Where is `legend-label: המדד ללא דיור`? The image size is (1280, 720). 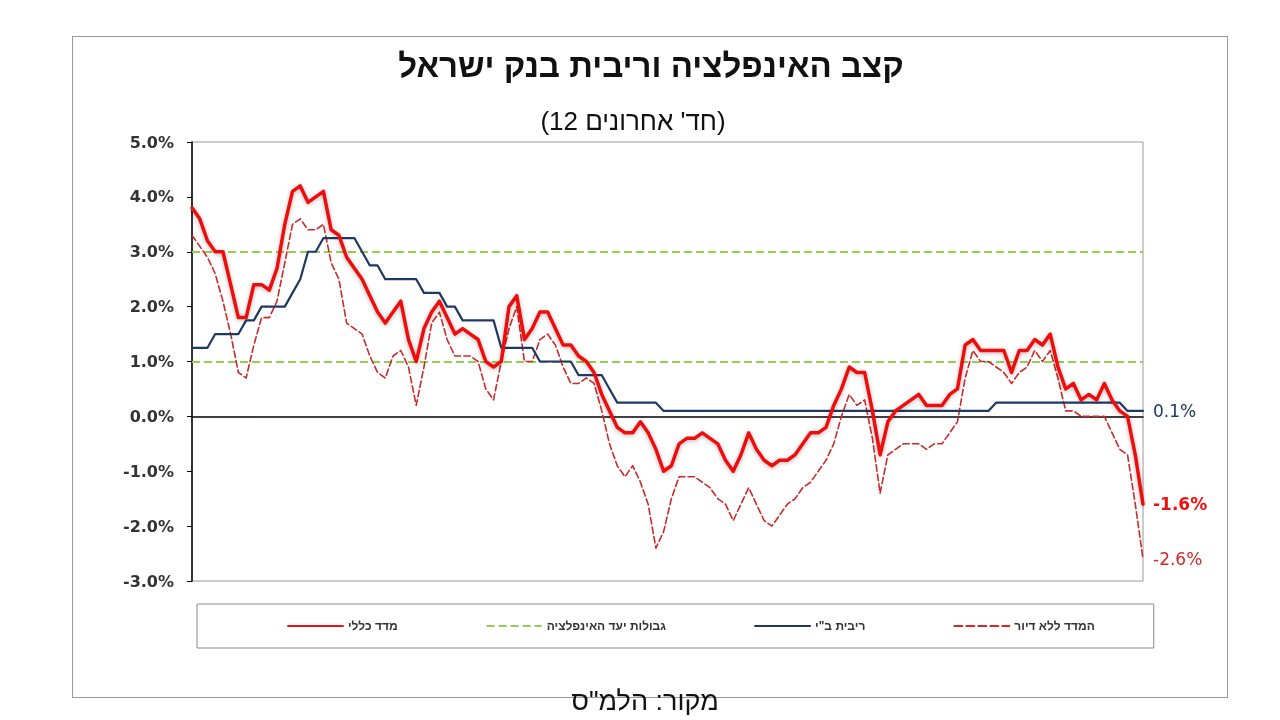
legend-label: המדד ללא דיור is located at coordinates (1054, 626).